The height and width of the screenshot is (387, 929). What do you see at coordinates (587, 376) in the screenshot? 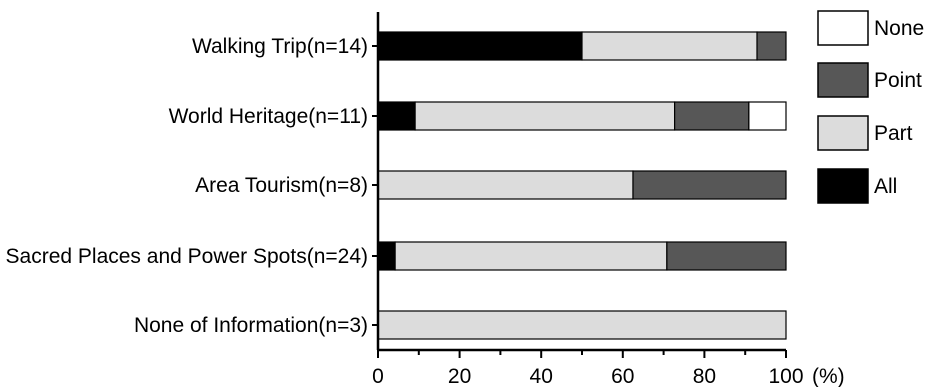
I see `x-tick-labels: 0 20 40 60 80 100` at bounding box center [587, 376].